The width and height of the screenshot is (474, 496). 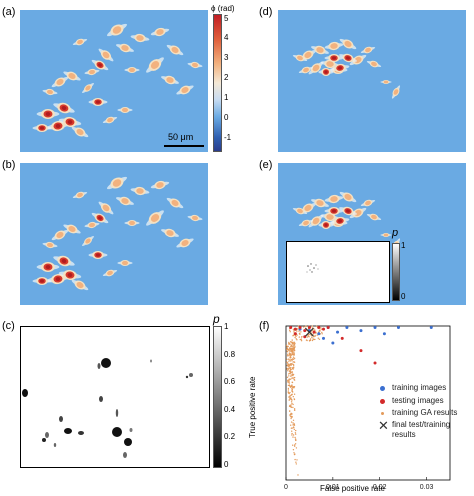 What do you see at coordinates (9, 12) in the screenshot?
I see `panel-label-a: (a)` at bounding box center [9, 12].